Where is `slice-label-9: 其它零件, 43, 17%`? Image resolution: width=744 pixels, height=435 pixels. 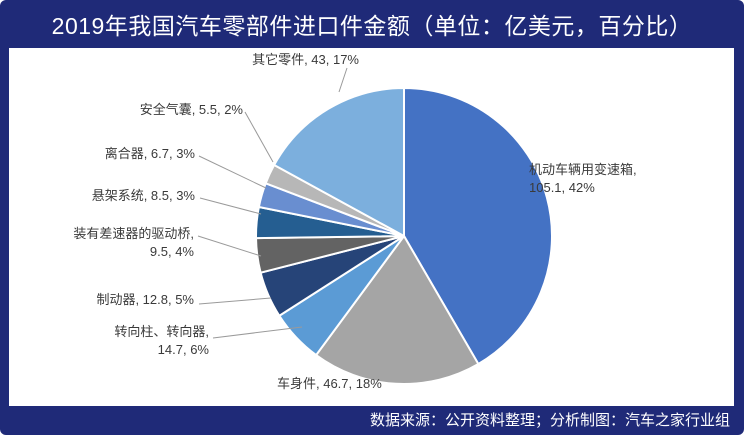 slice-label-9: 其它零件, 43, 17% is located at coordinates (305, 59).